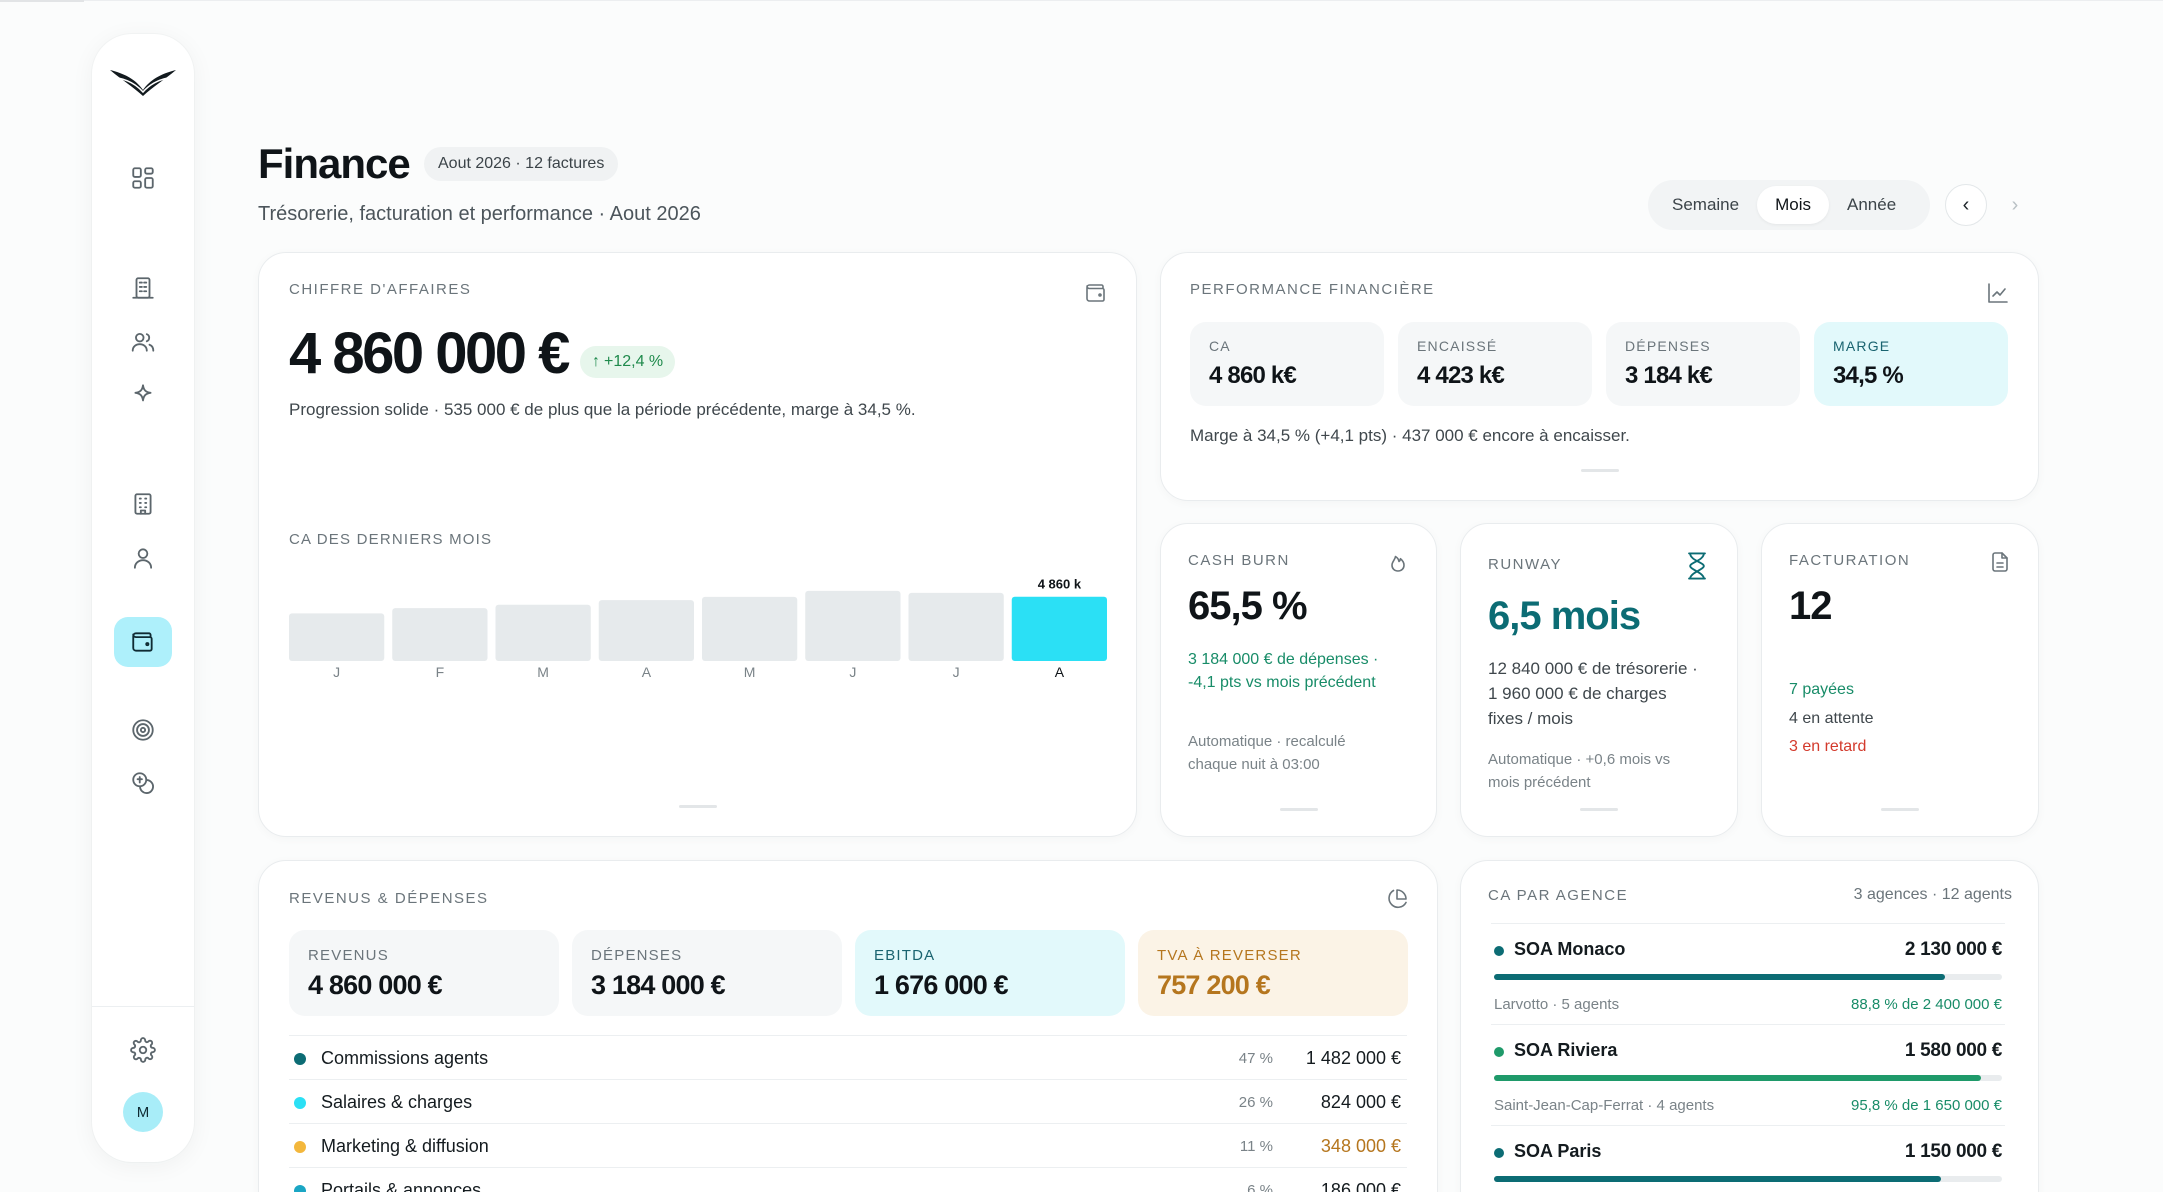  Describe the element at coordinates (941, 985) in the screenshot. I see `kpi-value: 1 676 000 €` at that location.